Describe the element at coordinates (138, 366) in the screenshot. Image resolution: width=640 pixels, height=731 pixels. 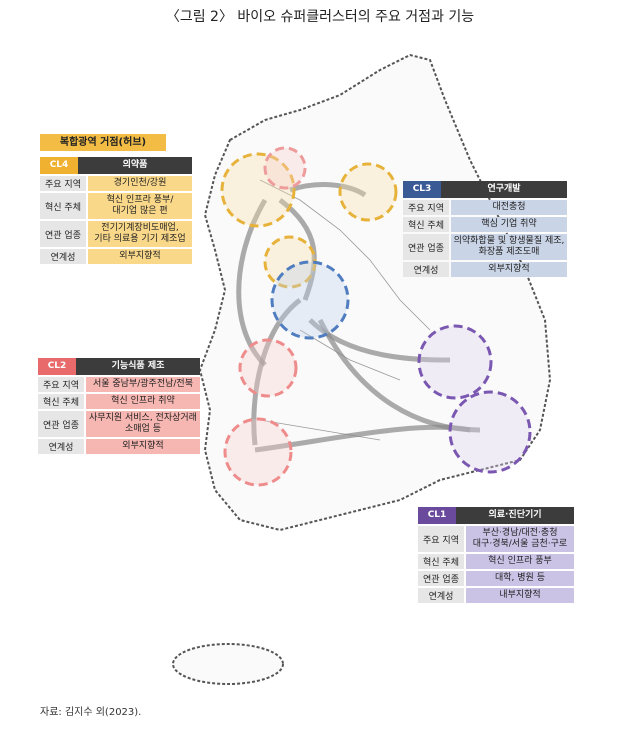
I see `cluster-name: 기능식품 제조` at that location.